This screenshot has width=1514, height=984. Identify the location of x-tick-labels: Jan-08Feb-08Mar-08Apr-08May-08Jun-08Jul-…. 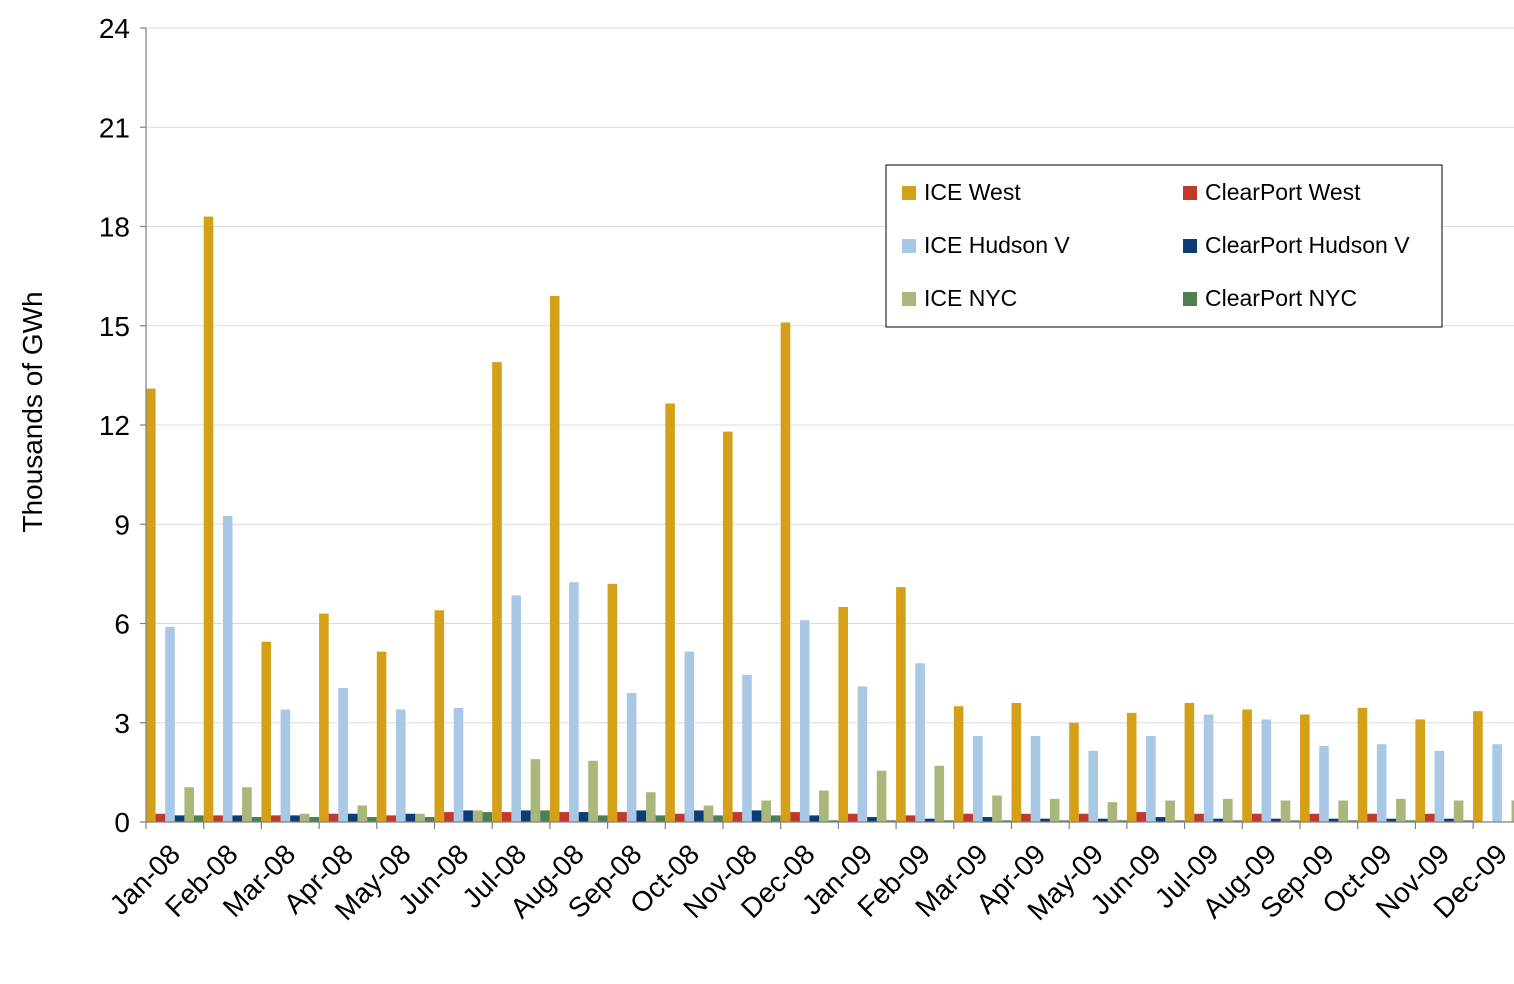
(809, 882).